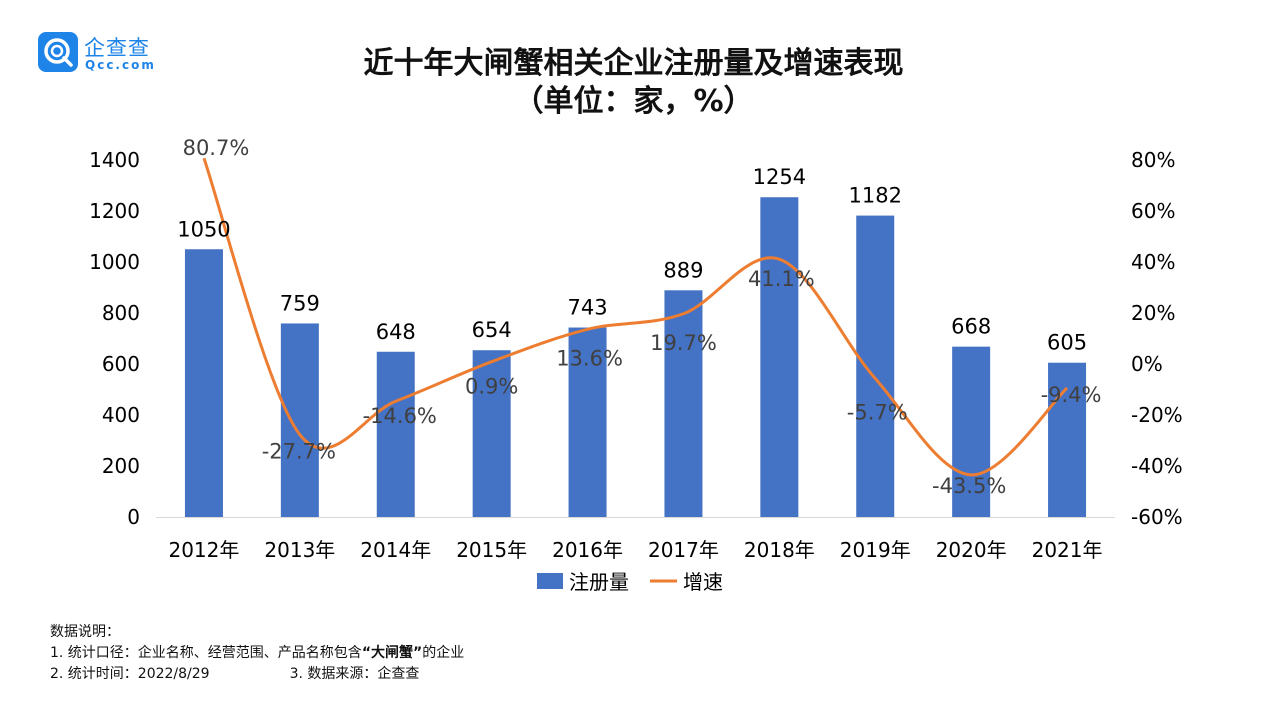  Describe the element at coordinates (599, 582) in the screenshot. I see `legend-bar-label: 注册量` at that location.